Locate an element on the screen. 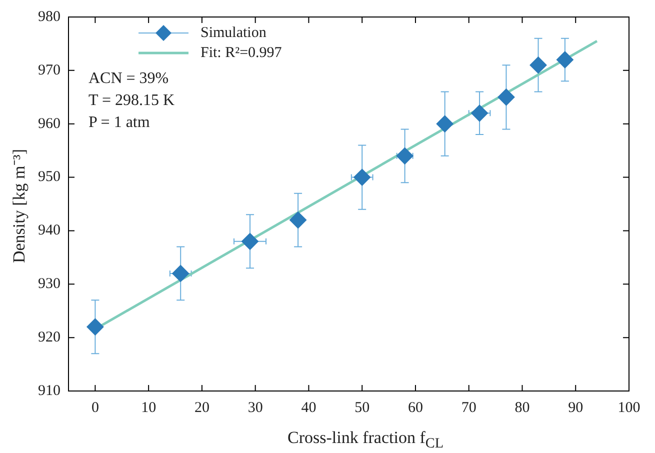 The image size is (655, 453). x-tick-label: 90 is located at coordinates (576, 408).